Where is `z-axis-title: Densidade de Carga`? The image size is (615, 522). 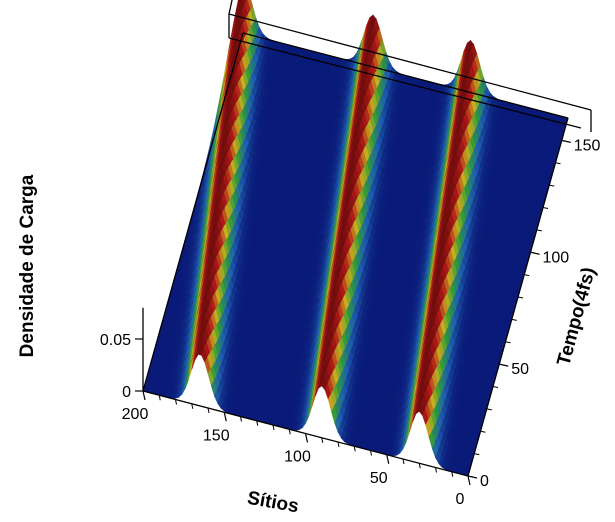 z-axis-title: Densidade de Carga is located at coordinates (27, 265).